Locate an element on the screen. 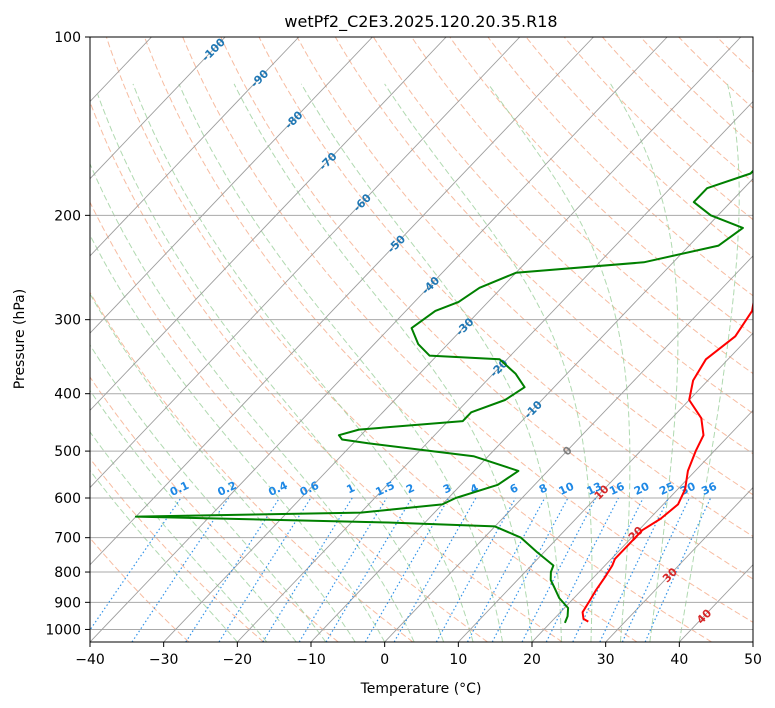 The image size is (775, 708). y-tick-label: 1000 is located at coordinates (63, 630).